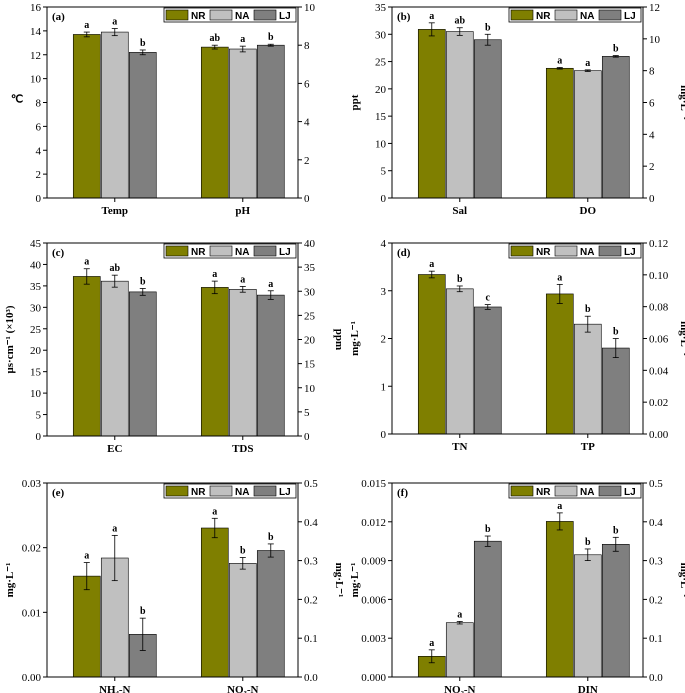 Image resolution: width=685 pixels, height=693 pixels. Describe the element at coordinates (114, 688) in the screenshot. I see `category-label: NH₄-N` at that location.